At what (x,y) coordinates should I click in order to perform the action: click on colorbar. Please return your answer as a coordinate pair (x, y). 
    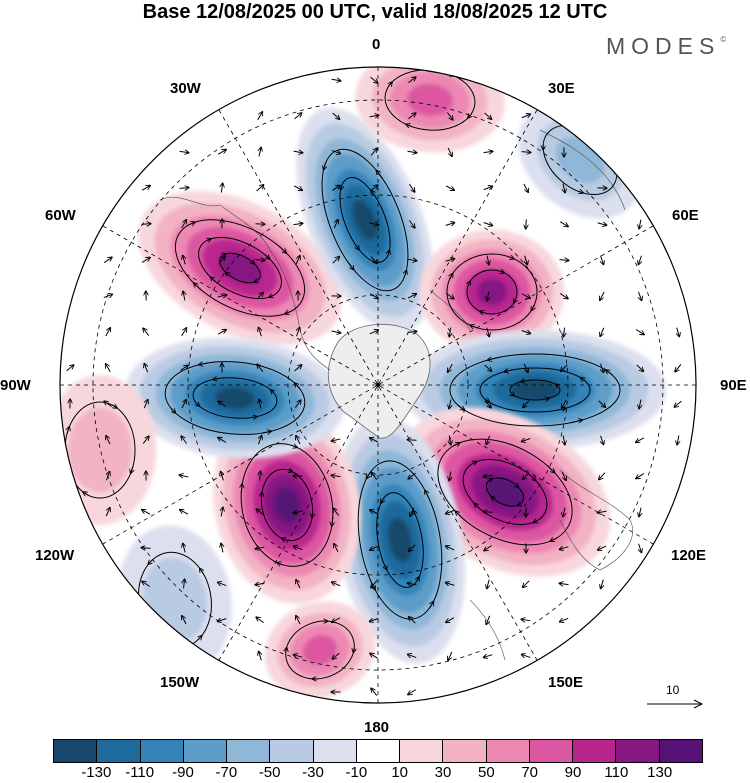
    Looking at the image, I should click on (378, 751).